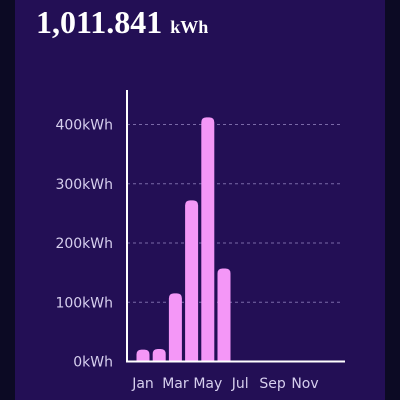  I want to click on y-tick-label: 100kWh, so click(84, 303).